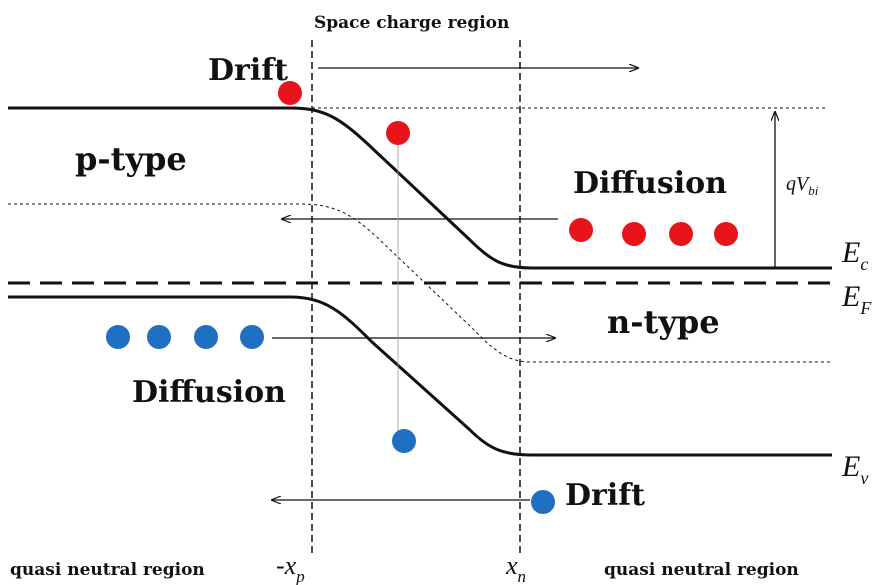 The image size is (888, 585). I want to click on electron-in-region, so click(398, 133).